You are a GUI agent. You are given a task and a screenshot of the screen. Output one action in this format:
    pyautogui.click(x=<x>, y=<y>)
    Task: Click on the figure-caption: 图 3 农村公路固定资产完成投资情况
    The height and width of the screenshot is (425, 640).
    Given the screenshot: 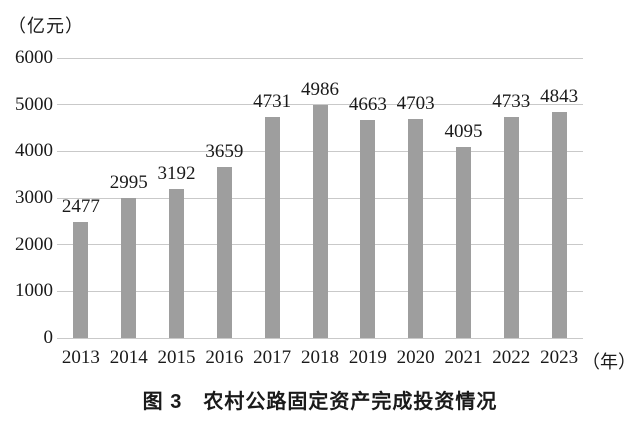 What is the action you would take?
    pyautogui.click(x=320, y=402)
    